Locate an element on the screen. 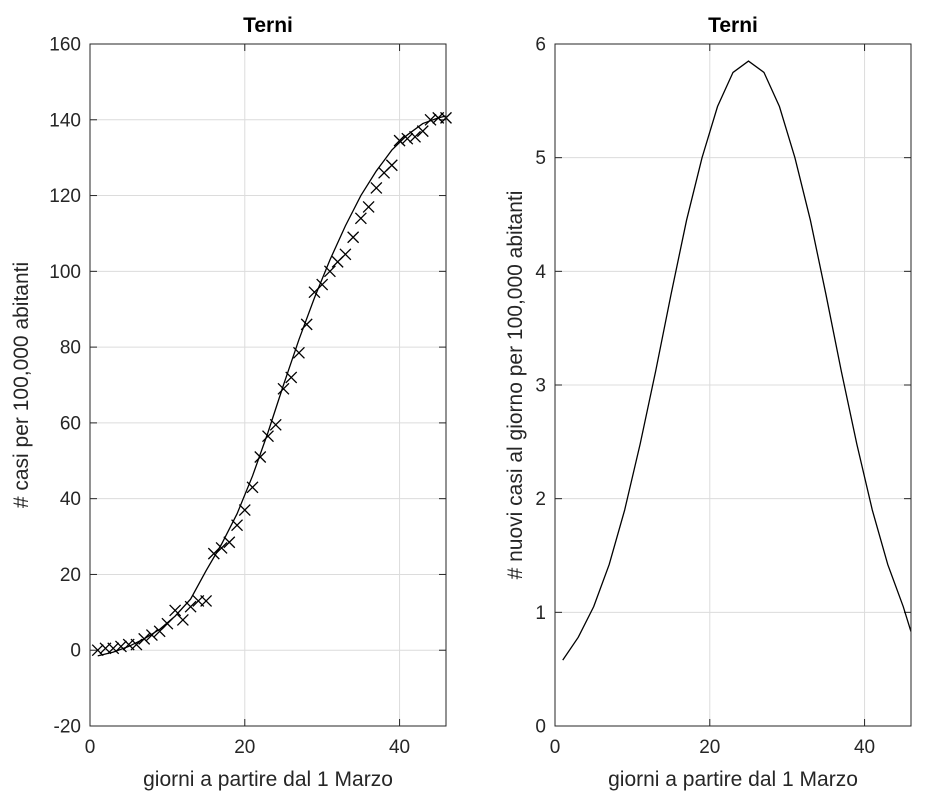 The height and width of the screenshot is (806, 932). right-ytick-label: 3 is located at coordinates (540, 386).